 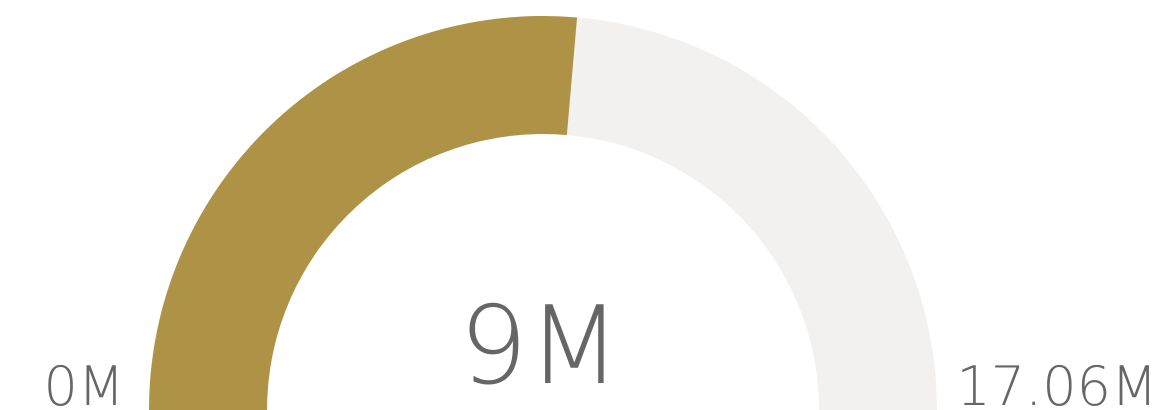 I want to click on gauge-max-label: 17.06M, so click(x=1056, y=382).